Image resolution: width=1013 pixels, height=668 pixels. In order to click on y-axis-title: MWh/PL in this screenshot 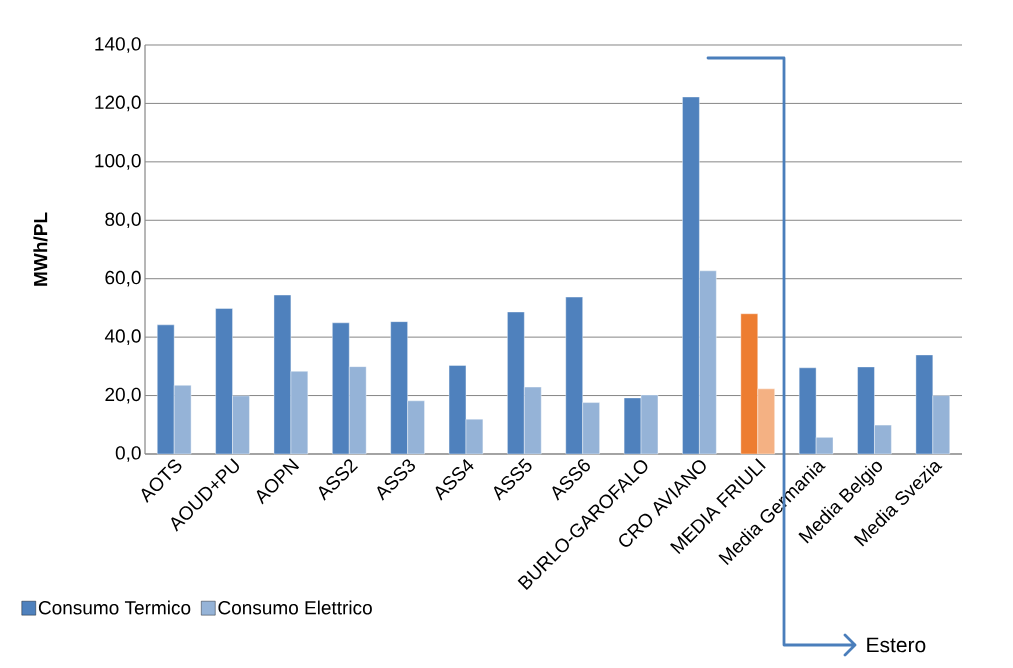, I will do `click(40, 249)`.